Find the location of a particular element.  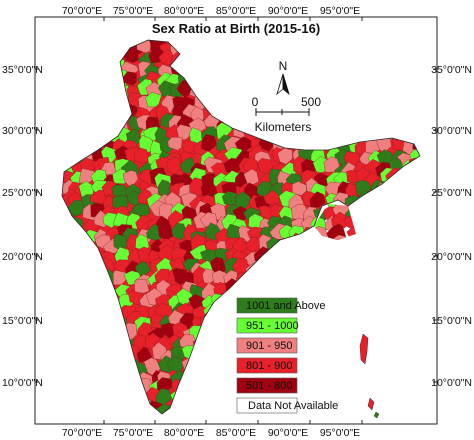

left-latitude-label: 10°0'0"N is located at coordinates (22, 383).